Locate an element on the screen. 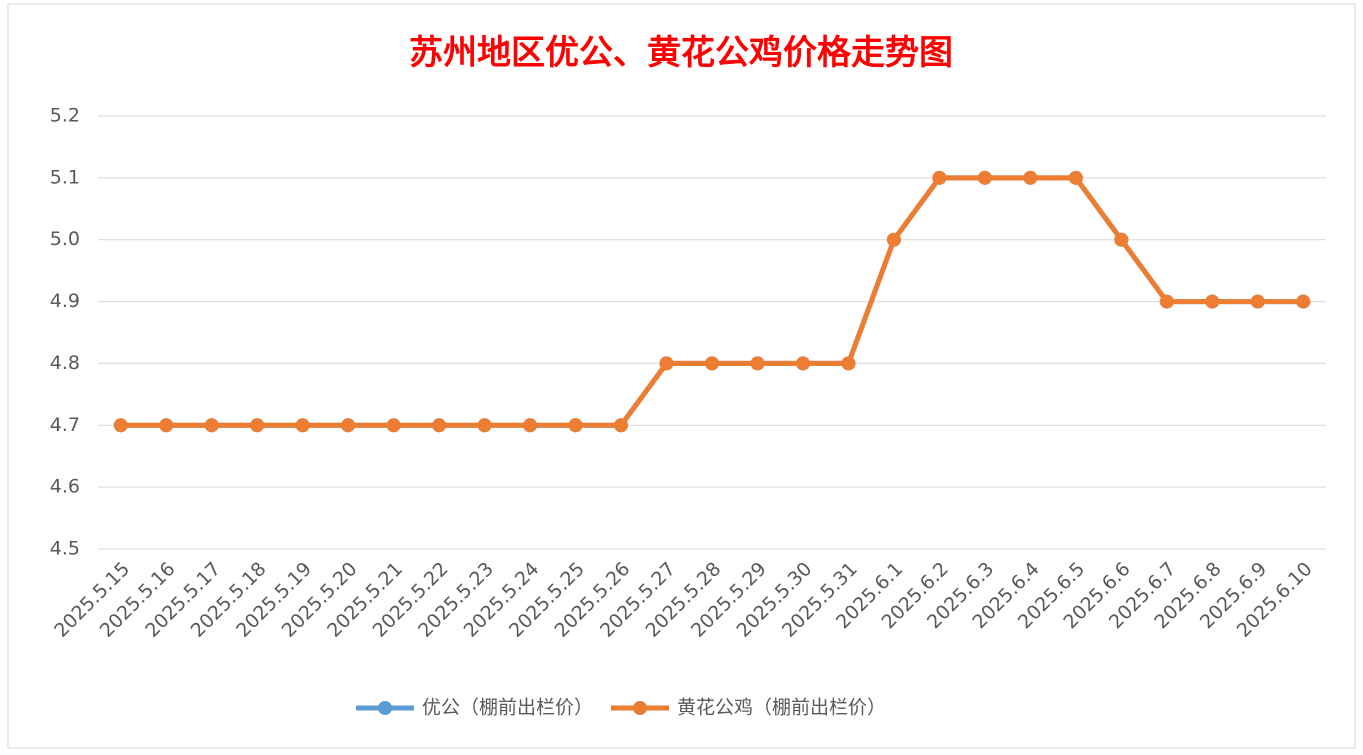 The height and width of the screenshot is (755, 1363). y-tick-label: 4.9 is located at coordinates (65, 301).